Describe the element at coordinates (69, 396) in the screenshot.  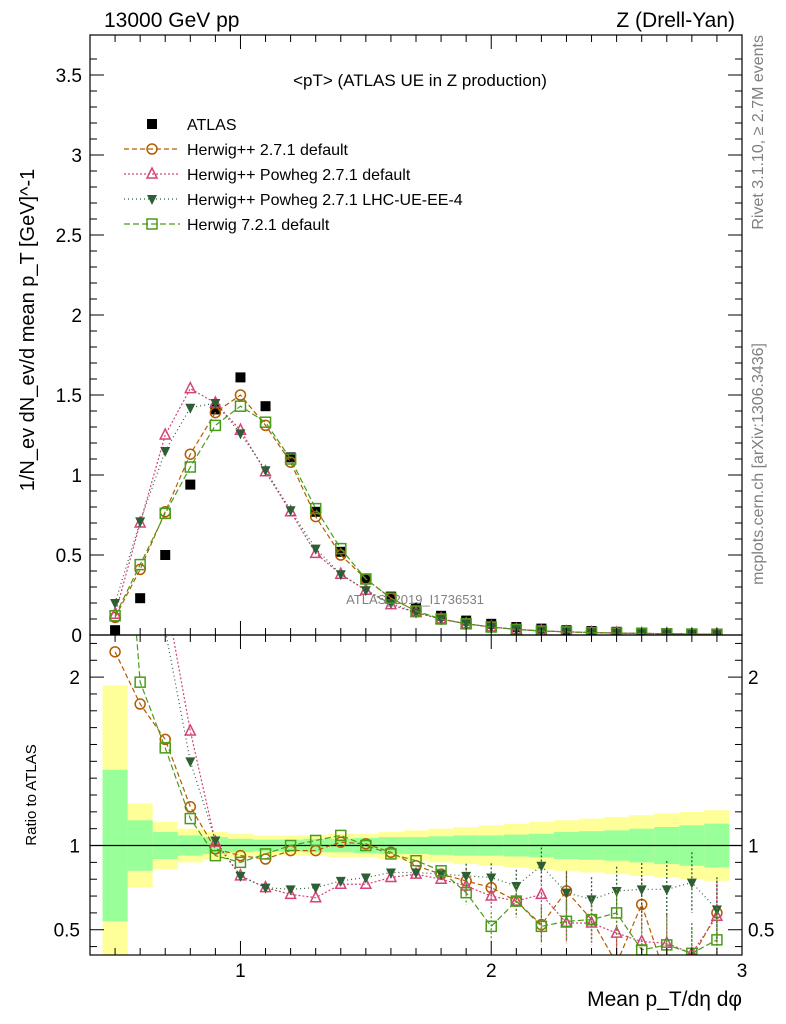
I see `main-y-tick-label: 1.5` at that location.